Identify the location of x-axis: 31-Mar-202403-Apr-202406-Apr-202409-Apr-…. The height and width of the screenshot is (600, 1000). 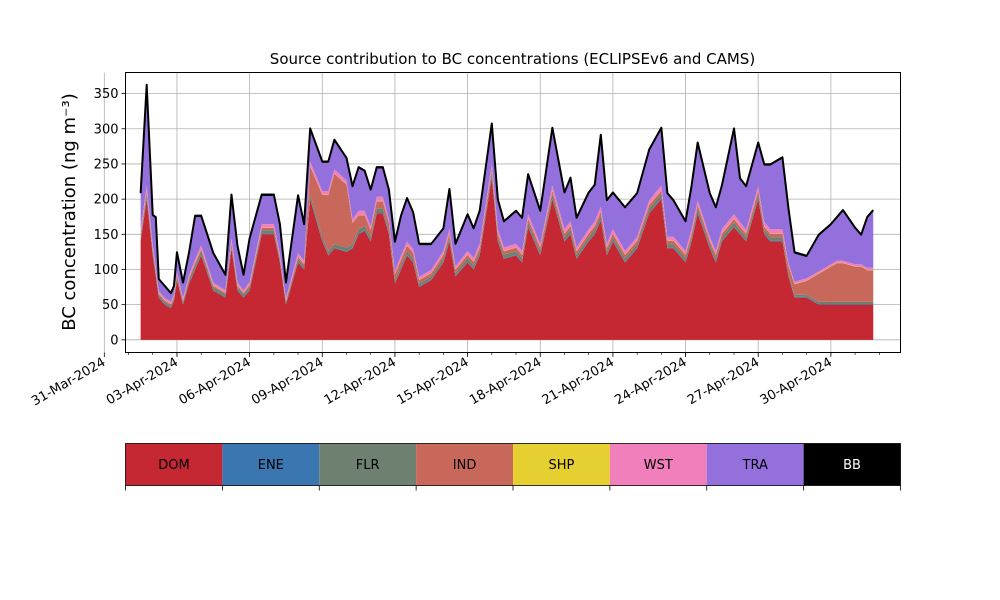
(454, 380).